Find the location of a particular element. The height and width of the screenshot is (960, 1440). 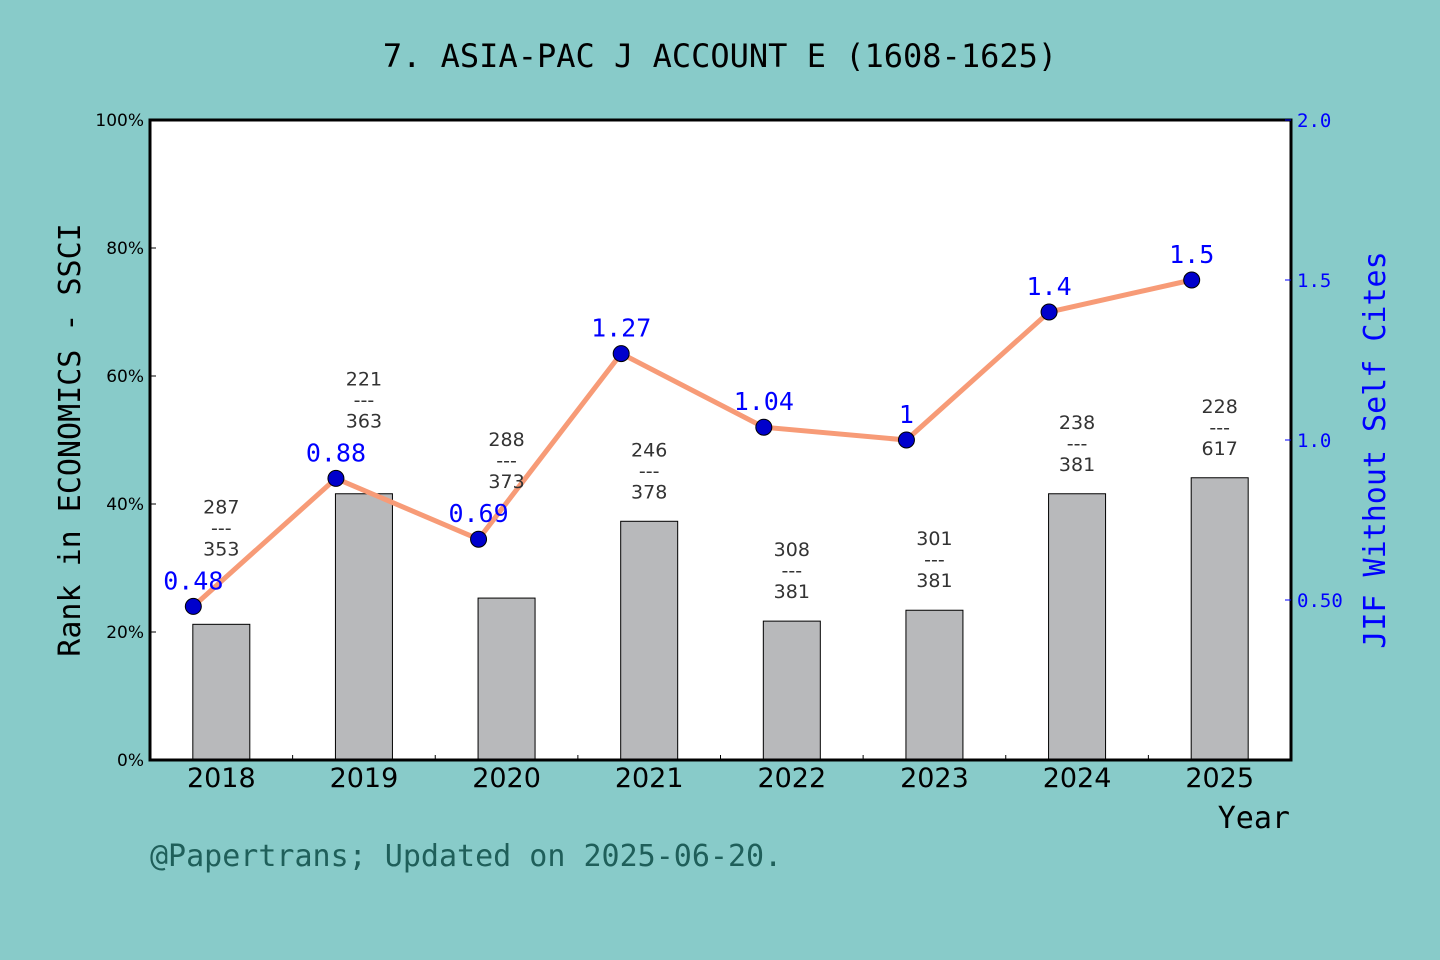

x-tick-label-2021: 2021 is located at coordinates (649, 778).